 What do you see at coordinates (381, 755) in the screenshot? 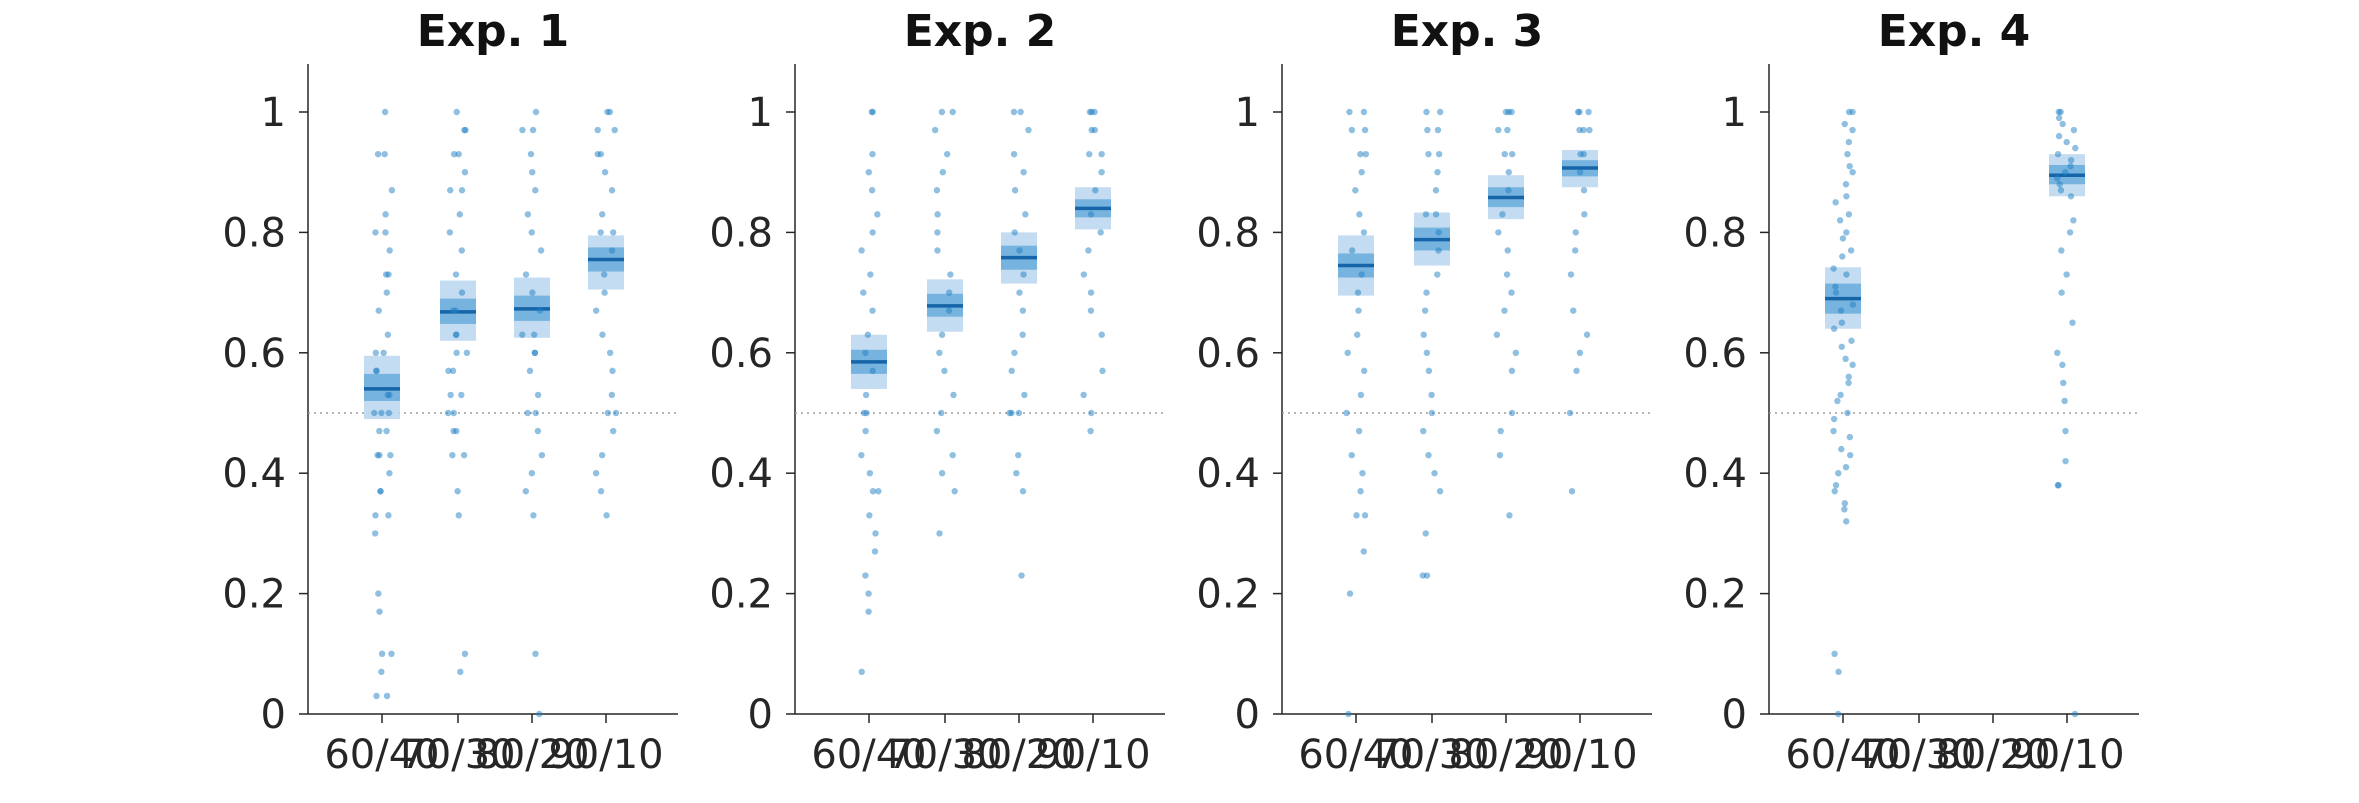
I see `x-tick-label: 60/40` at bounding box center [381, 755].